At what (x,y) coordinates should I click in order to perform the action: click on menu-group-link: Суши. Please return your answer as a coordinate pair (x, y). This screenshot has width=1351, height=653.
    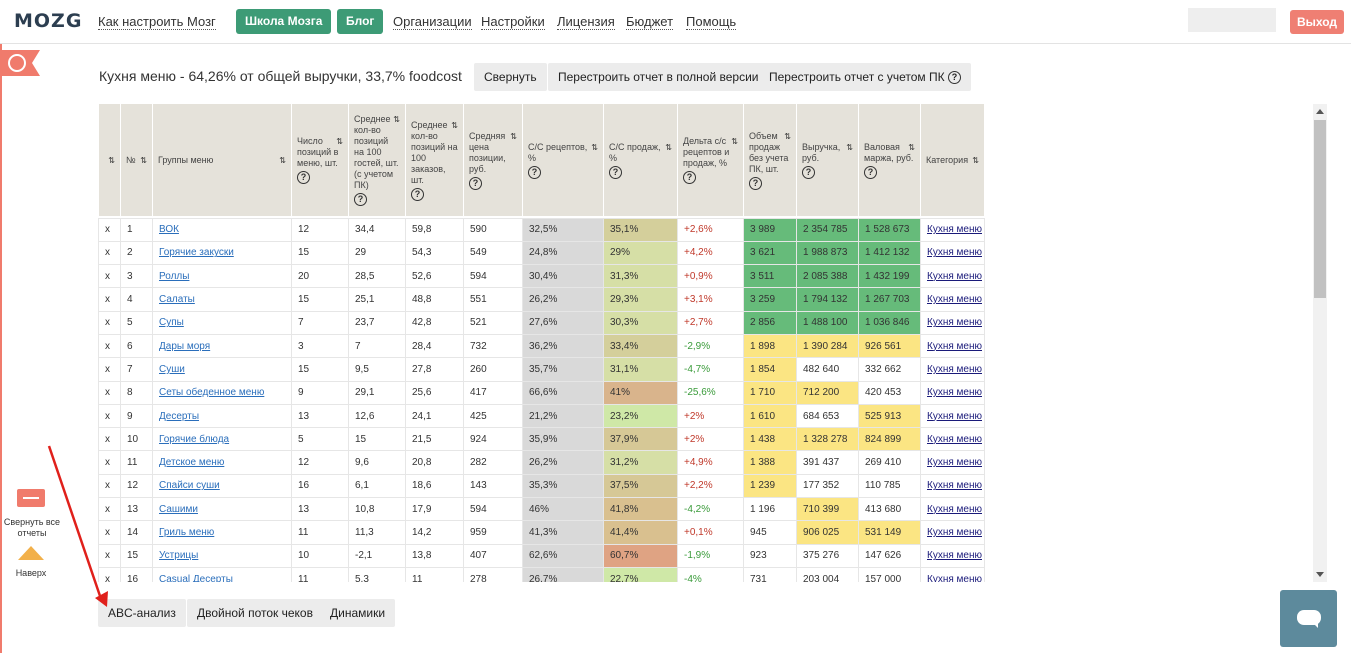
    Looking at the image, I should click on (172, 369).